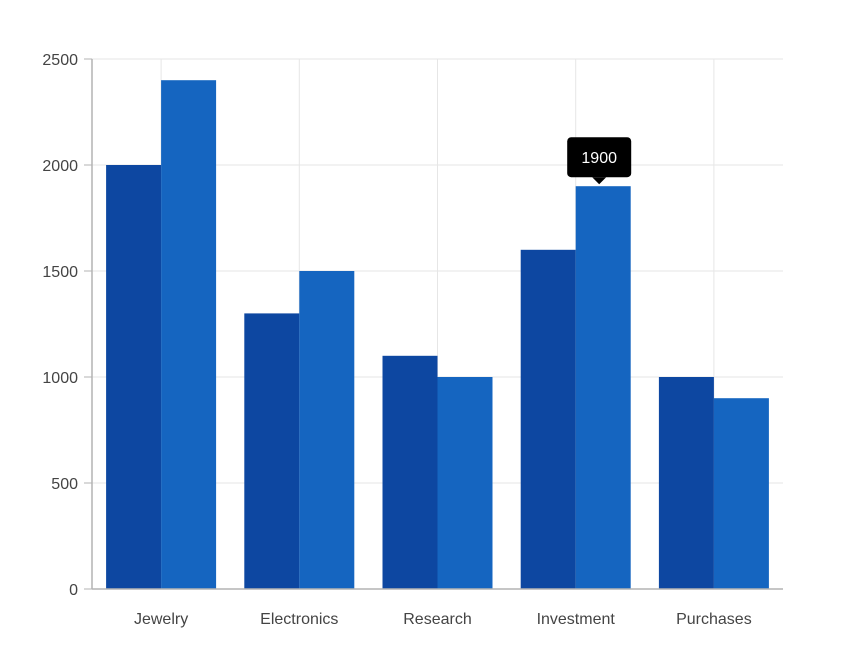 The height and width of the screenshot is (669, 861). Describe the element at coordinates (64, 484) in the screenshot. I see `y-tick-label: 500` at that location.